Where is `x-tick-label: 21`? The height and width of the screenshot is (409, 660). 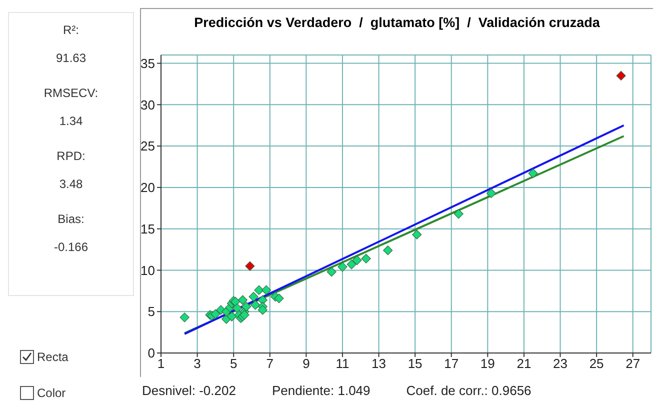 x-tick-label: 21 is located at coordinates (524, 364).